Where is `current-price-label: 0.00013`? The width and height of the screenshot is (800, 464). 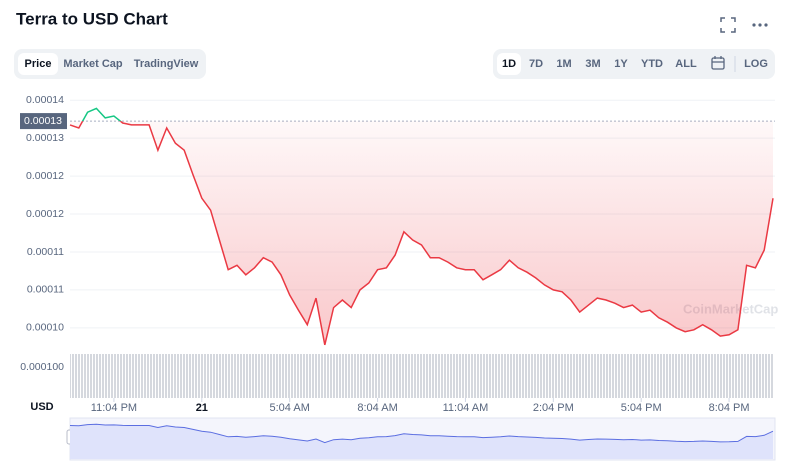
current-price-label: 0.00013 is located at coordinates (43, 121).